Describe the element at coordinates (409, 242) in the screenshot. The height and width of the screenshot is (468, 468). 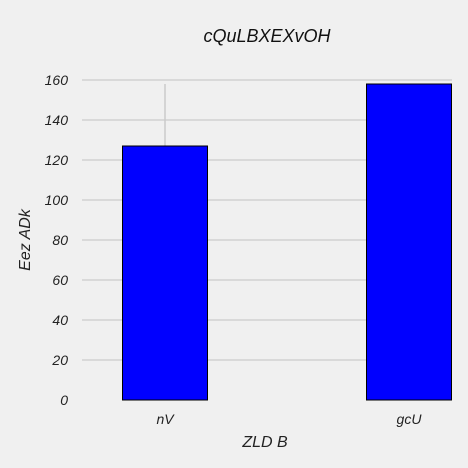
I see `bar-gcU` at that location.